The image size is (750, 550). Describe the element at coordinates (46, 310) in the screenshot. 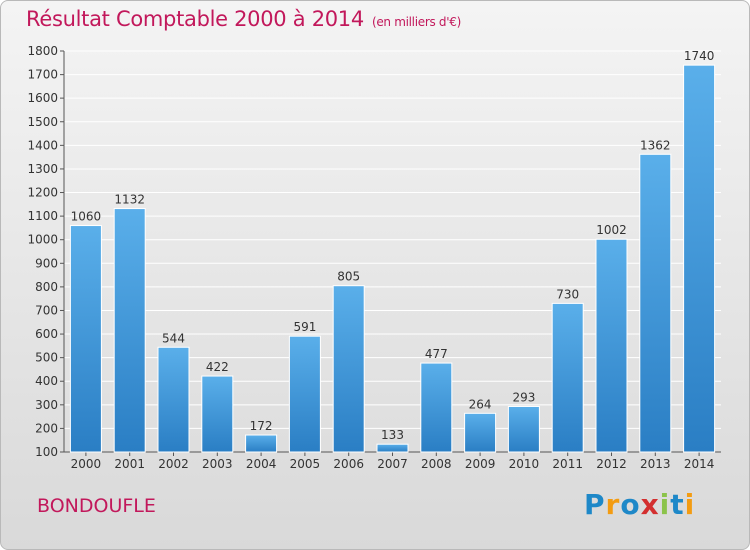

I see `y-tick-label: 700` at that location.